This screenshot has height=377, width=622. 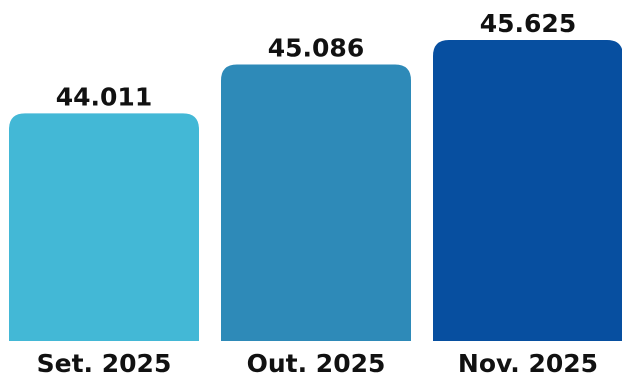 What do you see at coordinates (528, 23) in the screenshot?
I see `value-label-3: 45.625` at bounding box center [528, 23].